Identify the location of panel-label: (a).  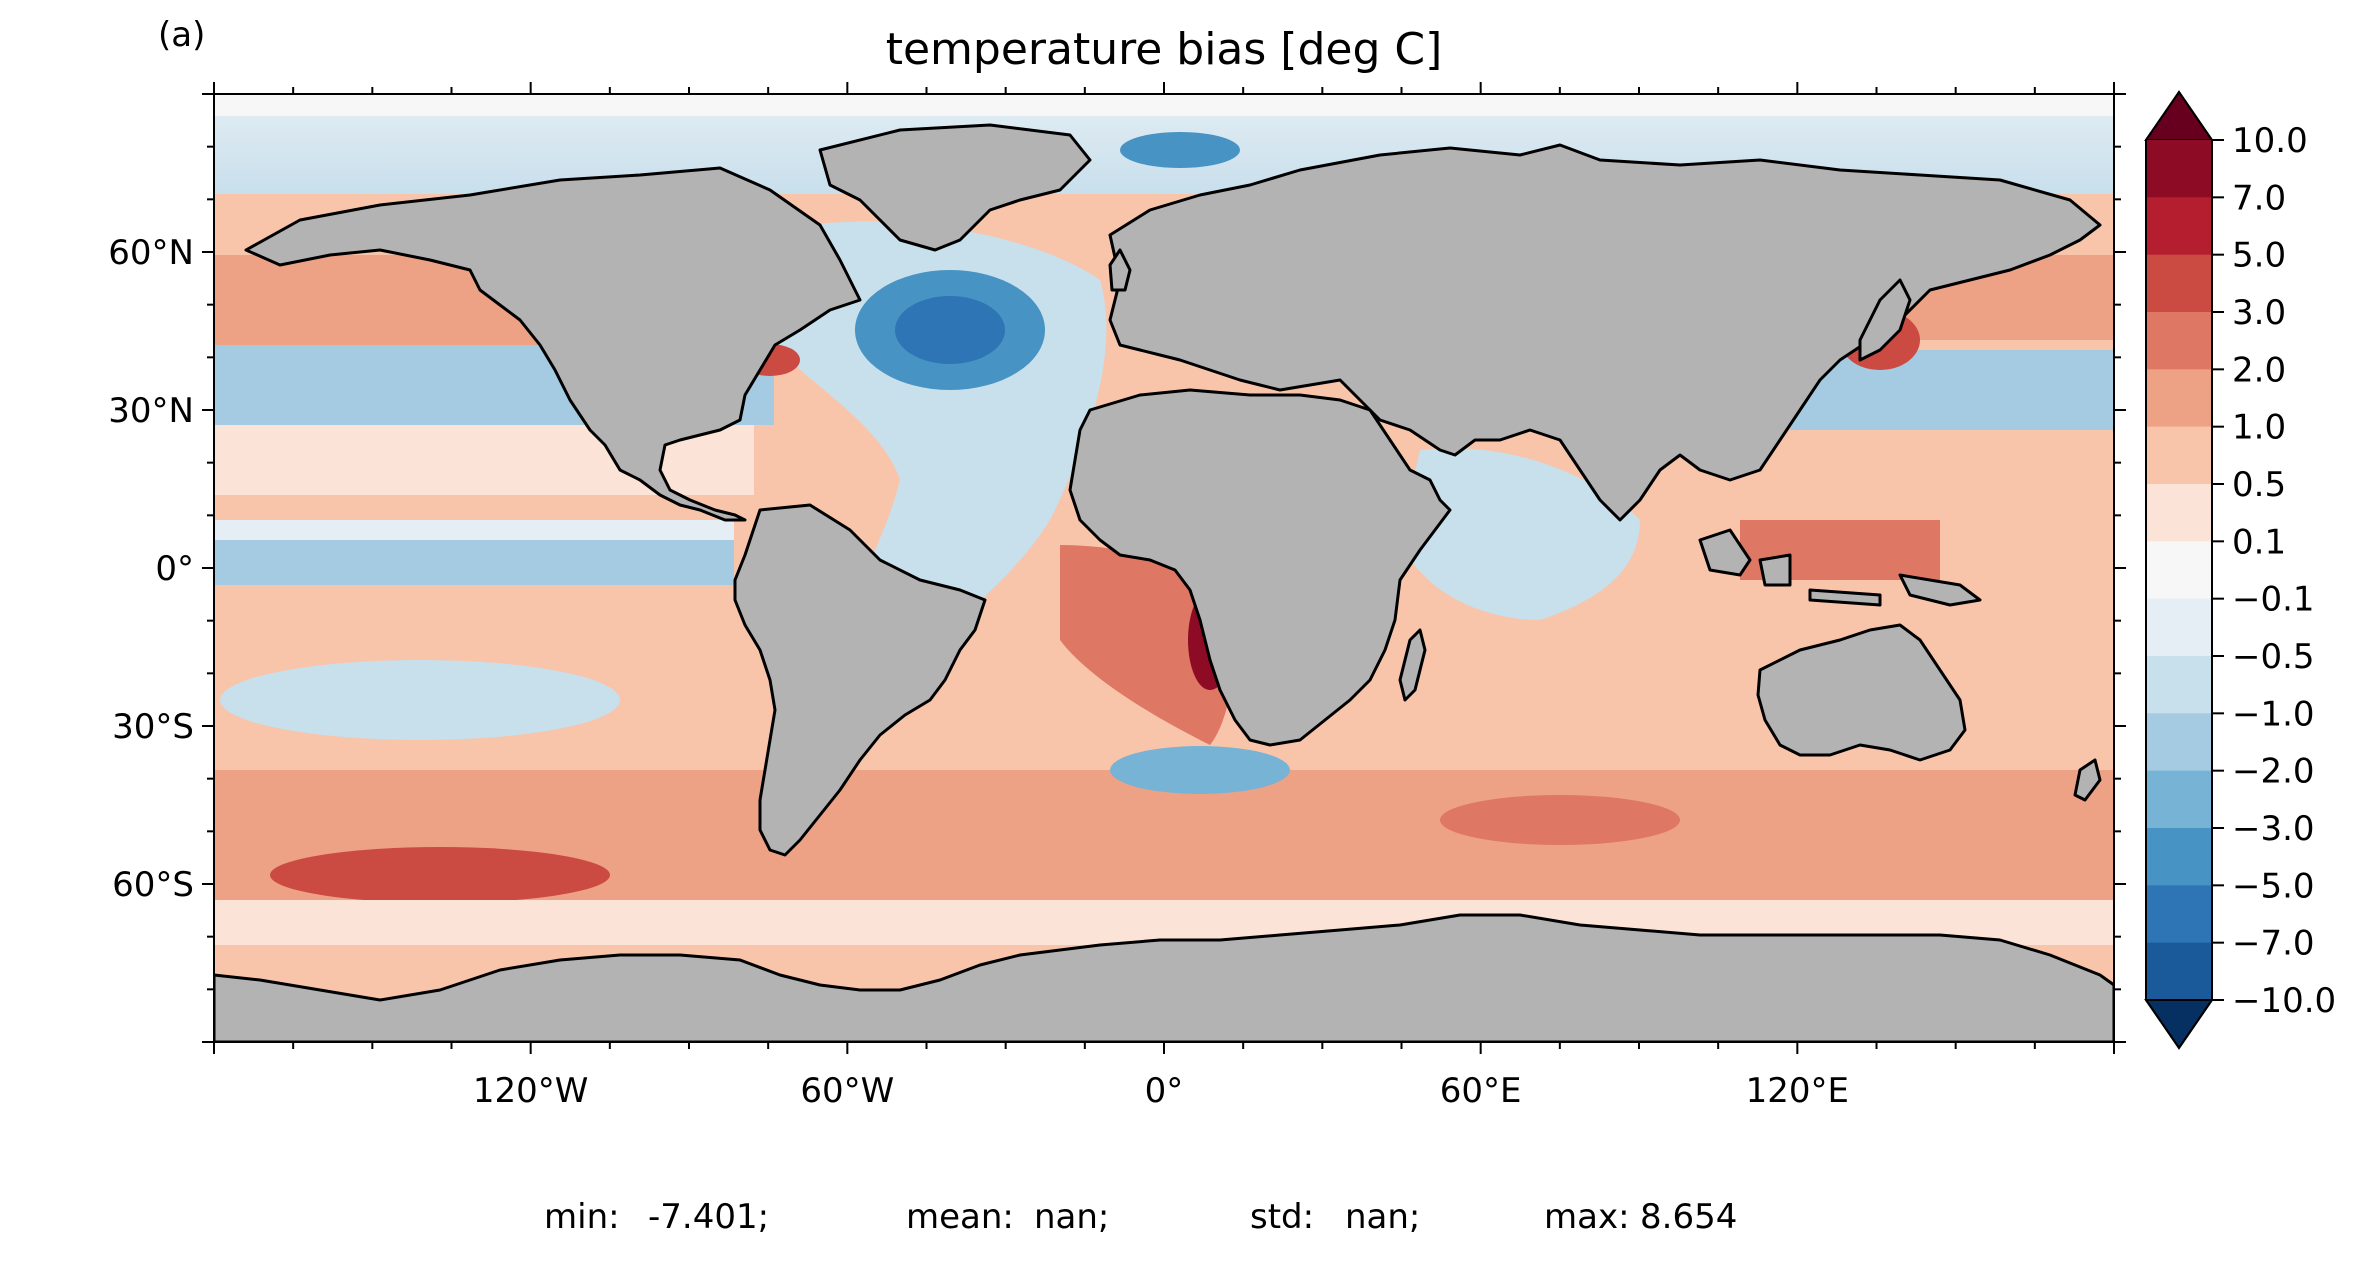
(181, 35).